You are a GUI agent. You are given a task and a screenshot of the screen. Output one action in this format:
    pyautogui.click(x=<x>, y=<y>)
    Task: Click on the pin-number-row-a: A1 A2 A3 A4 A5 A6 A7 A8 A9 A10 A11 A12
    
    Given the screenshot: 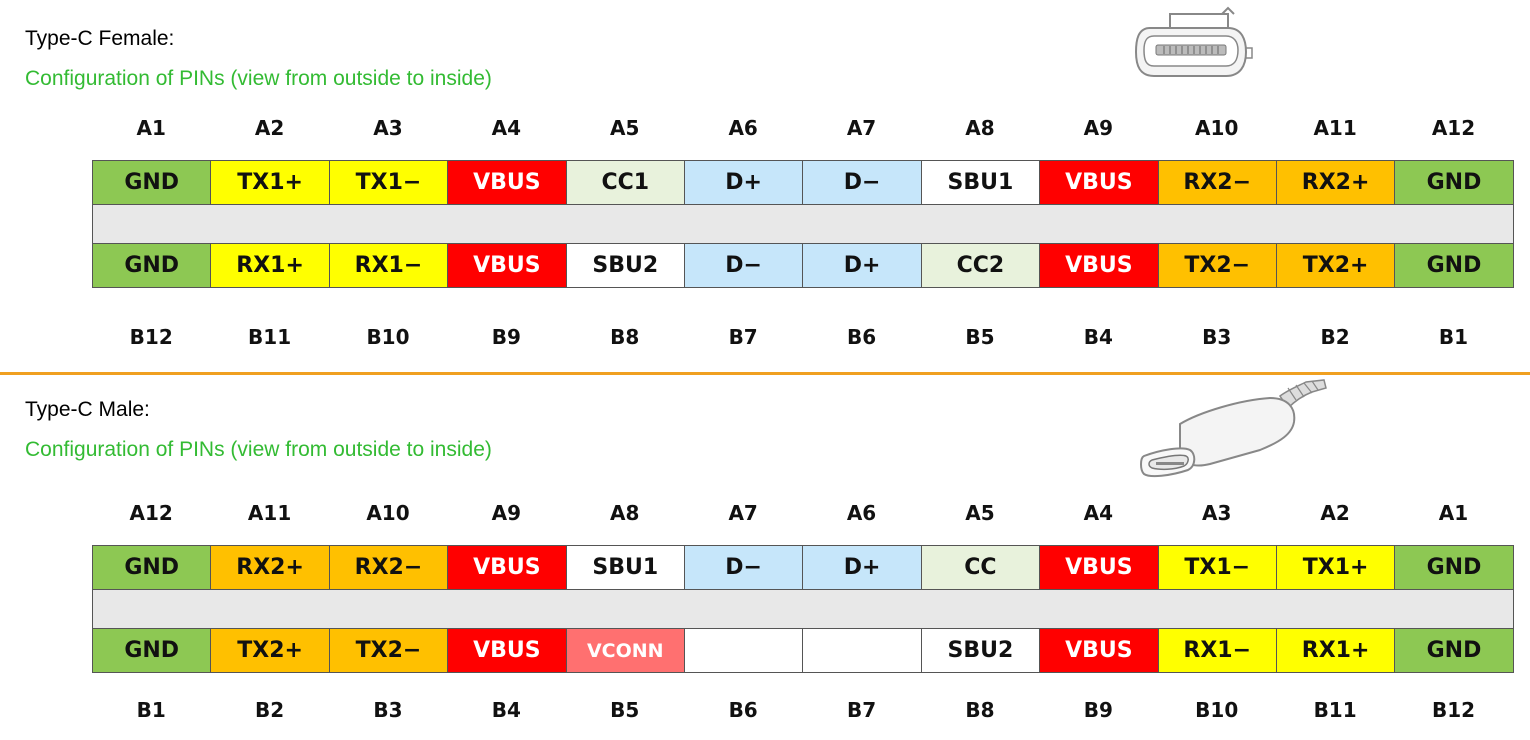 What is the action you would take?
    pyautogui.click(x=802, y=128)
    